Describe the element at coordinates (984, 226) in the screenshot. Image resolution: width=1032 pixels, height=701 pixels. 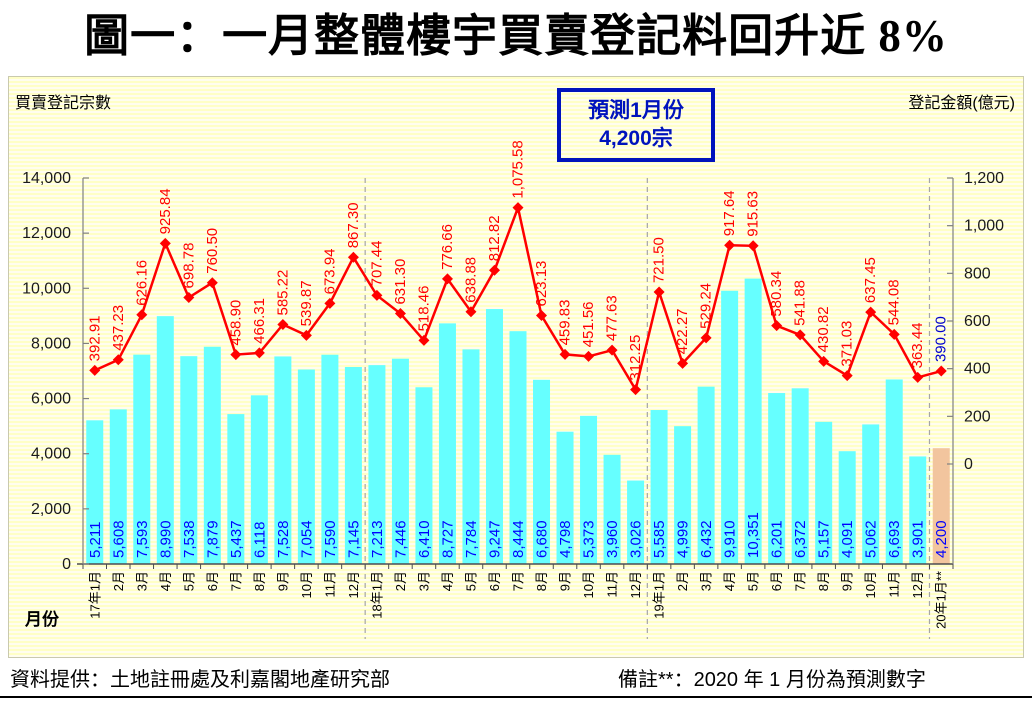
I see `right-tick-label: 1,000` at that location.